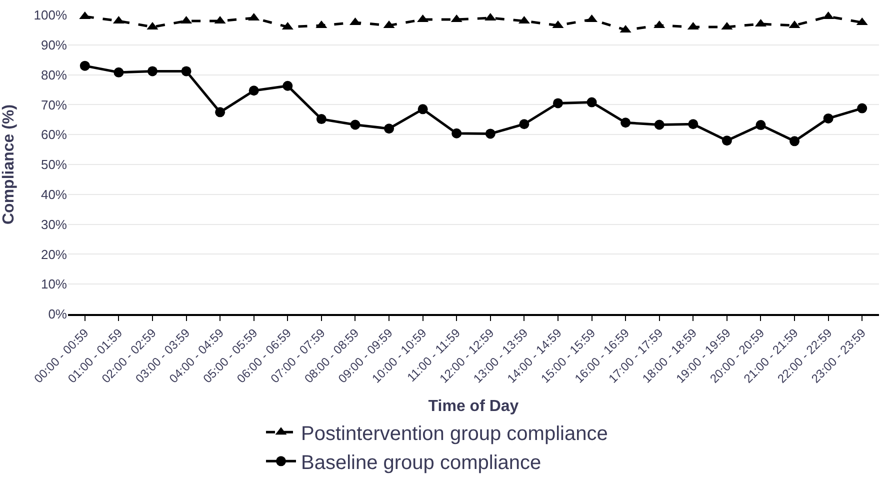  I want to click on y-tick-label: 80%, so click(54, 74).